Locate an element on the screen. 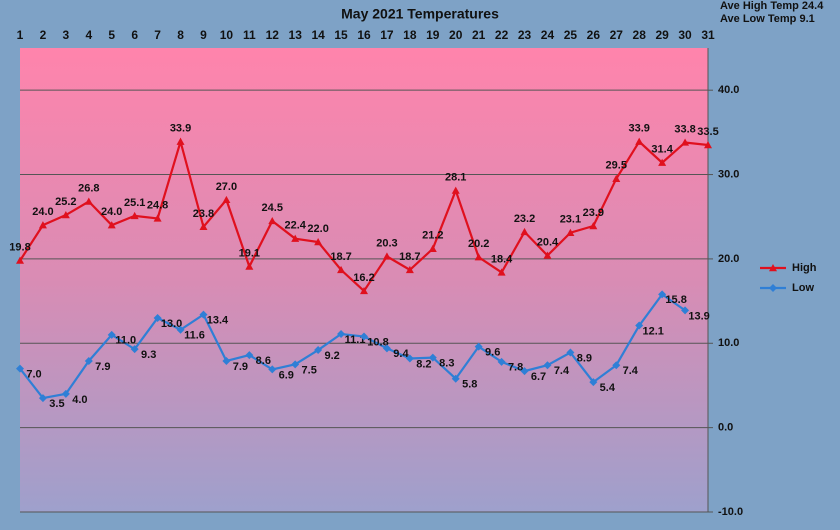 The height and width of the screenshot is (530, 840). data-label: 5.4 is located at coordinates (608, 388).